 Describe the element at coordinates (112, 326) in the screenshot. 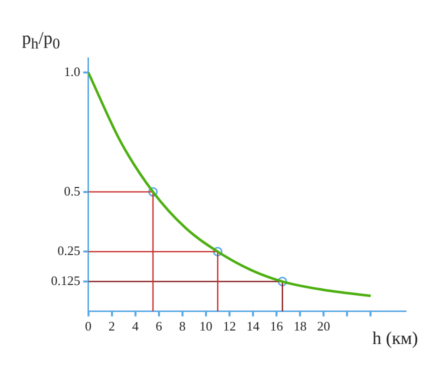

I see `x-tick-label: 2` at that location.